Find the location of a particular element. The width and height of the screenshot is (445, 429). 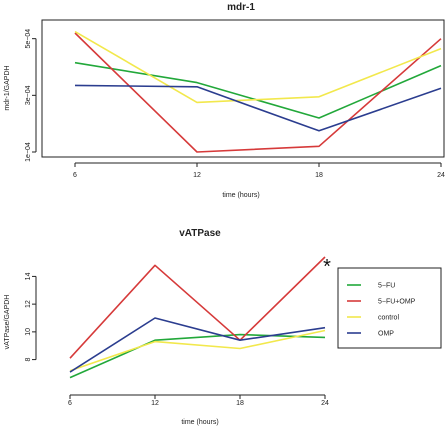

significance-annotation: * is located at coordinates (327, 267).